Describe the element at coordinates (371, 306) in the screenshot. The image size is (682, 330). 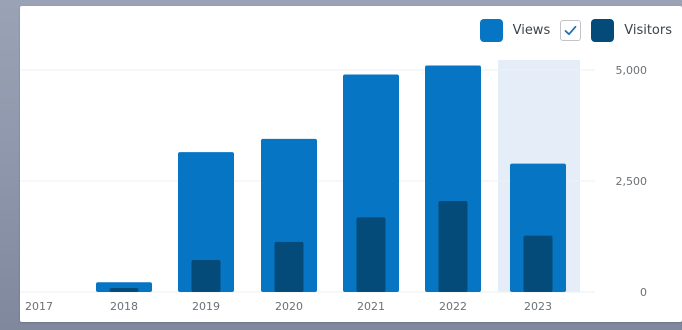
I see `x-tick-label-2021: 2021` at that location.